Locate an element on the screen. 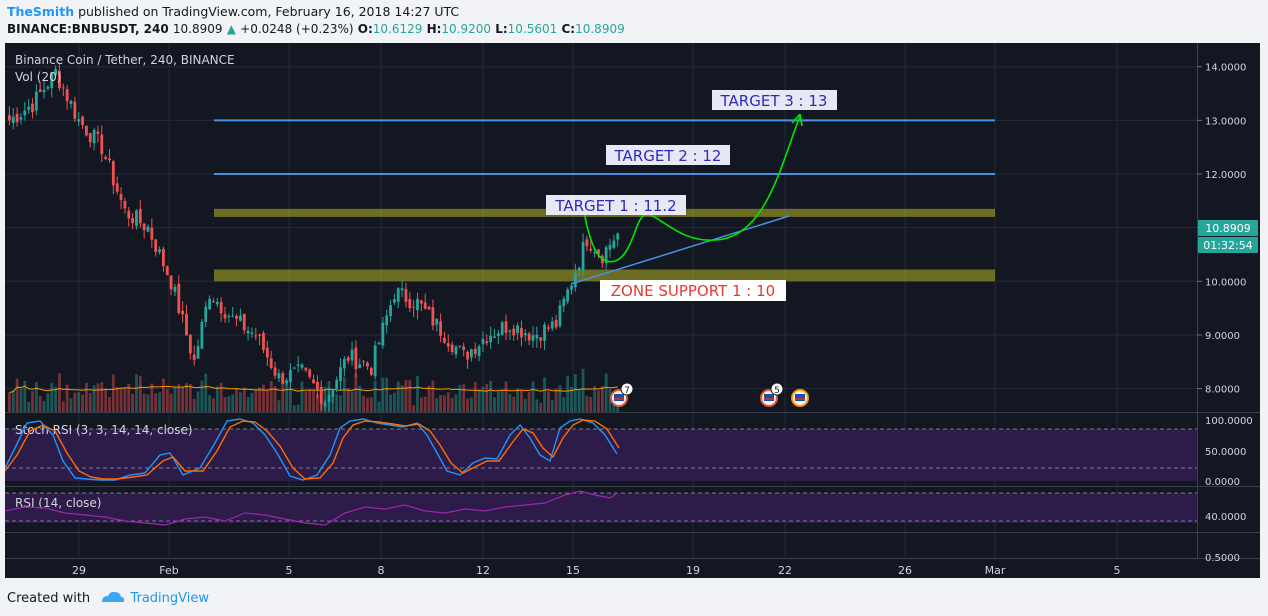 The height and width of the screenshot is (616, 1268). event-marker-flag-icon: 5 is located at coordinates (772, 394).